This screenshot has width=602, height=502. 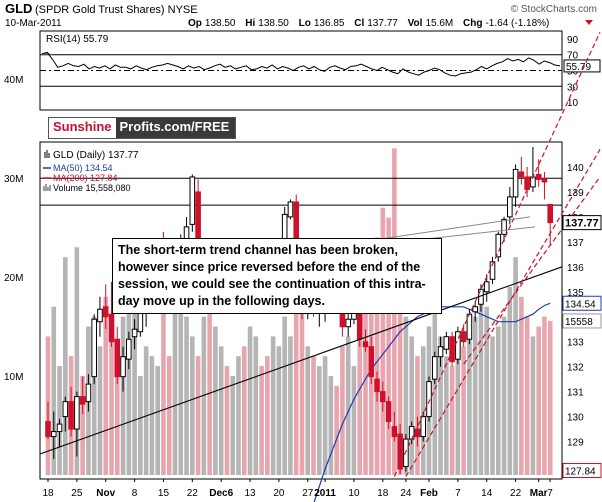 I want to click on svg-text: 134.54, so click(x=580, y=304).